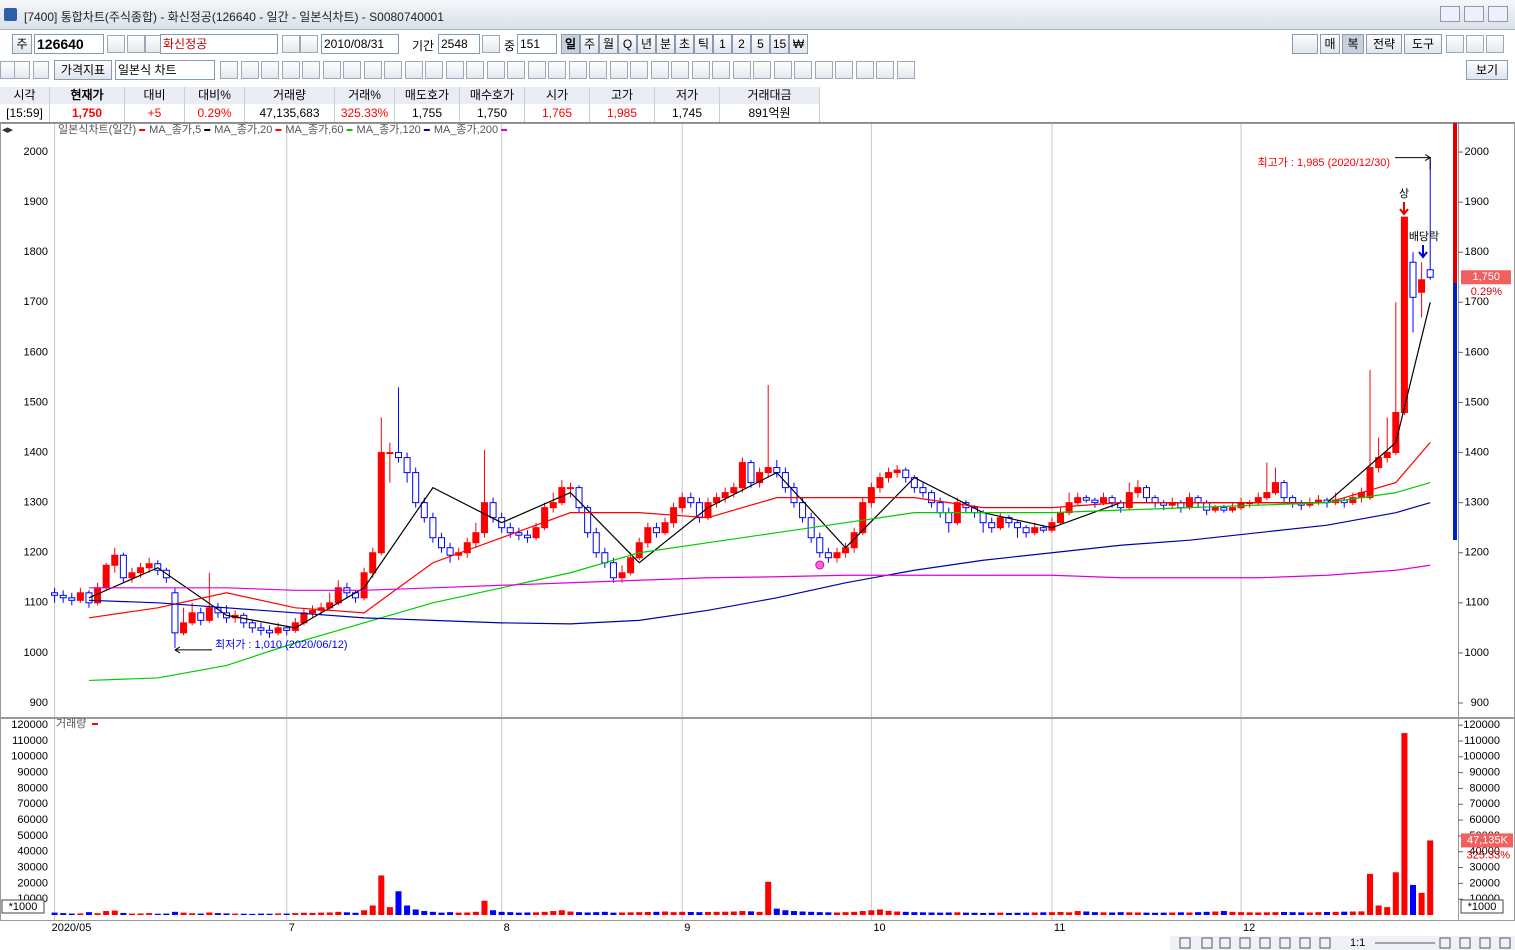 This screenshot has width=1515, height=950. I want to click on y-tick-label: 20000, so click(1484, 883).